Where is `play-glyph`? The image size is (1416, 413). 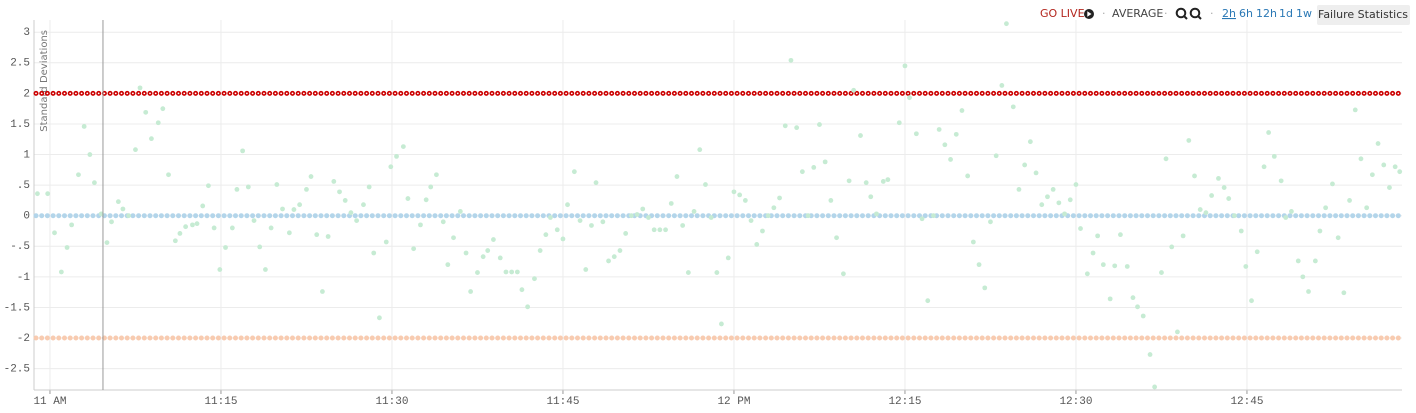 play-glyph is located at coordinates (1089, 14).